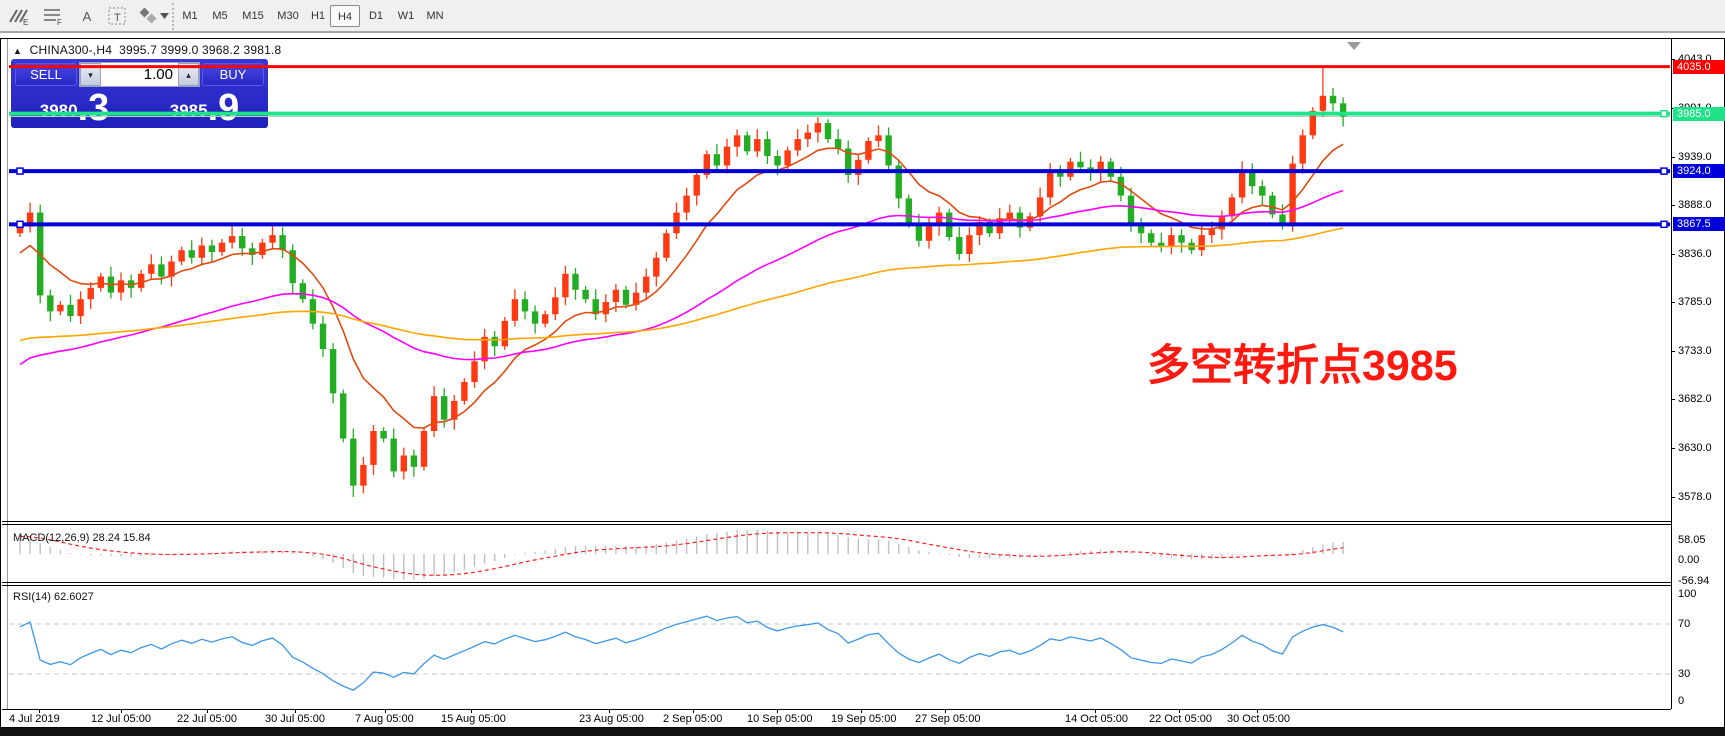 The height and width of the screenshot is (736, 1725). I want to click on timeframe-button-m5: M5, so click(220, 16).